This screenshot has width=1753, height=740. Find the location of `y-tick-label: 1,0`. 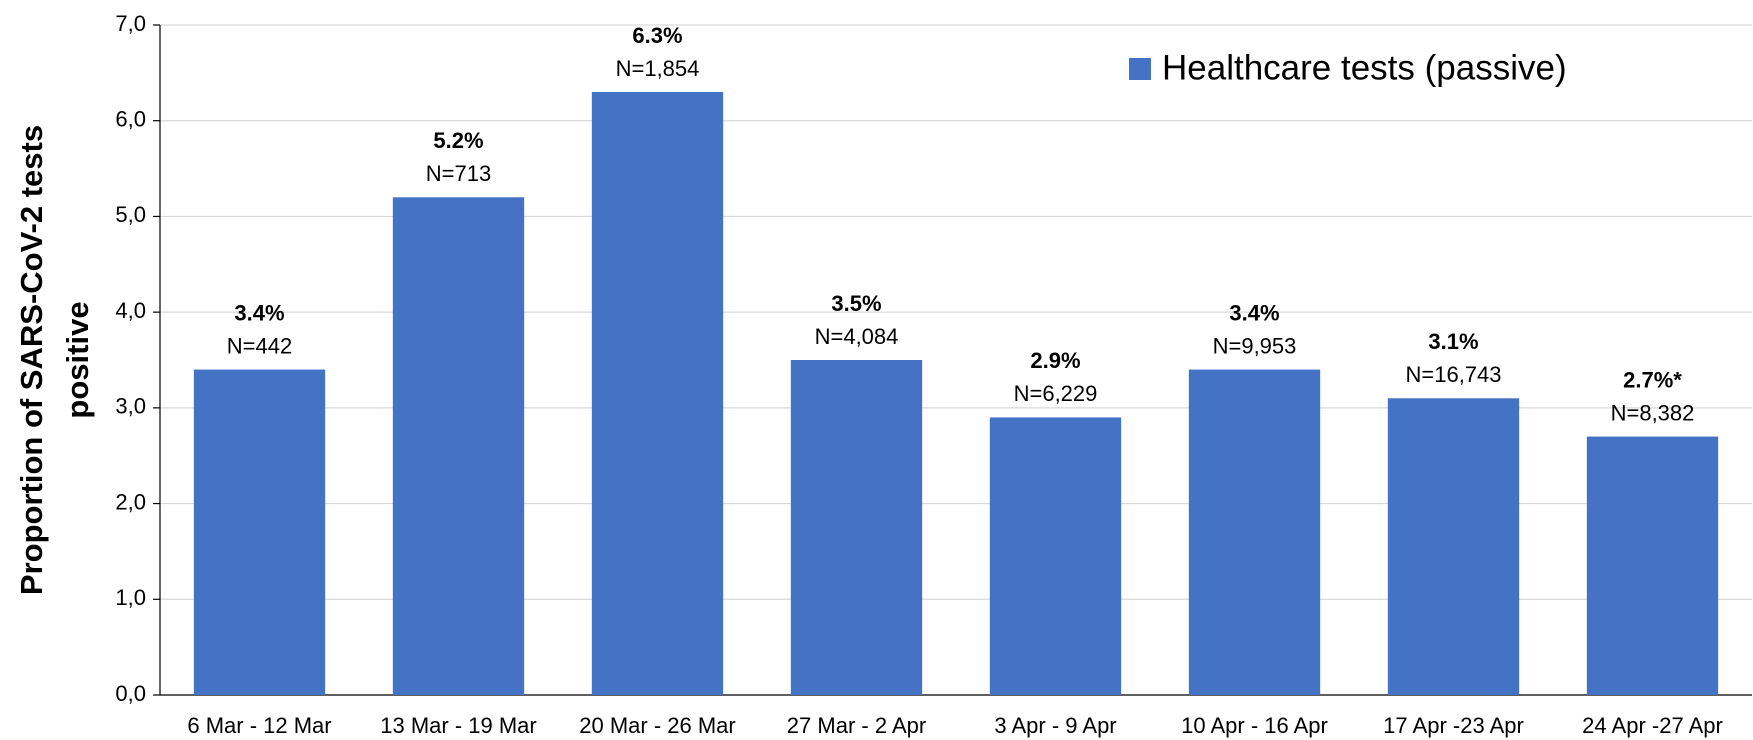

y-tick-label: 1,0 is located at coordinates (130, 597).